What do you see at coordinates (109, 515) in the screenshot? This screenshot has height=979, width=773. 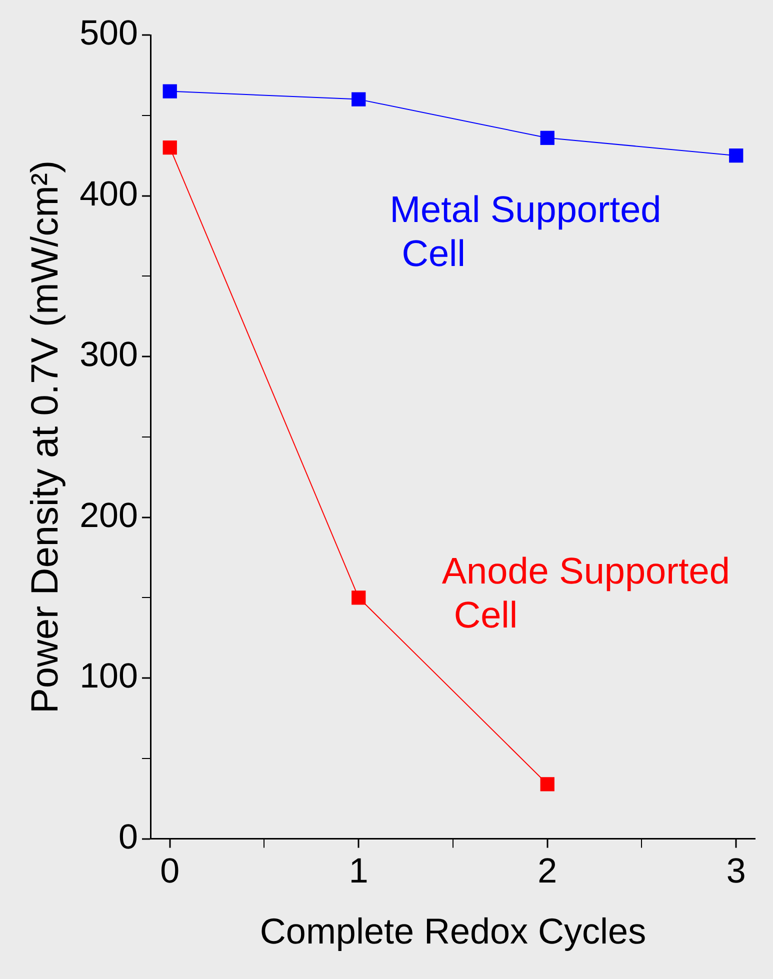 I see `y-tick-label: 200` at bounding box center [109, 515].